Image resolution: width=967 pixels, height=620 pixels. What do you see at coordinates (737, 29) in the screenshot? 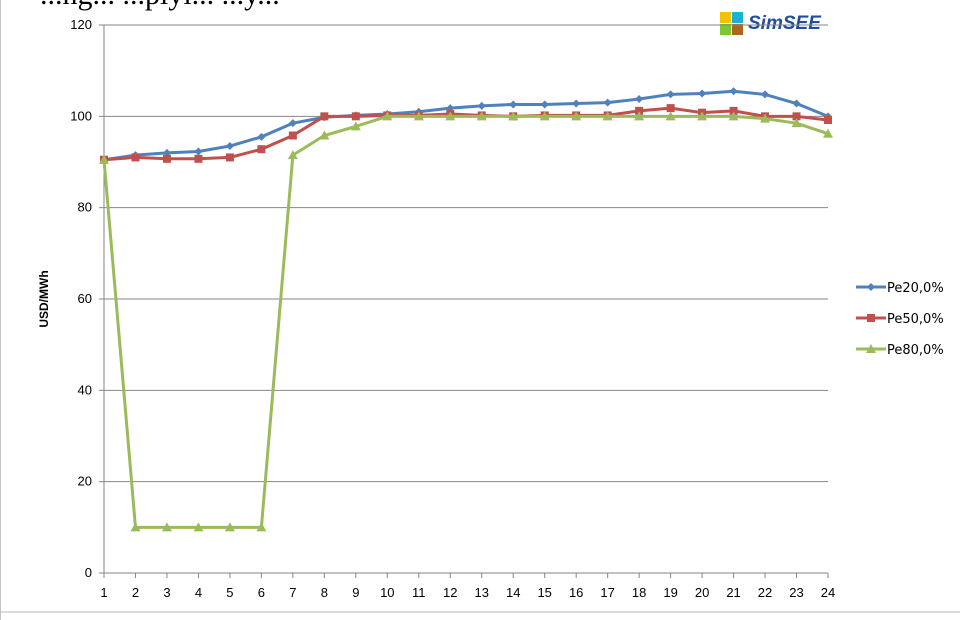
I see `logo-square-brown` at bounding box center [737, 29].